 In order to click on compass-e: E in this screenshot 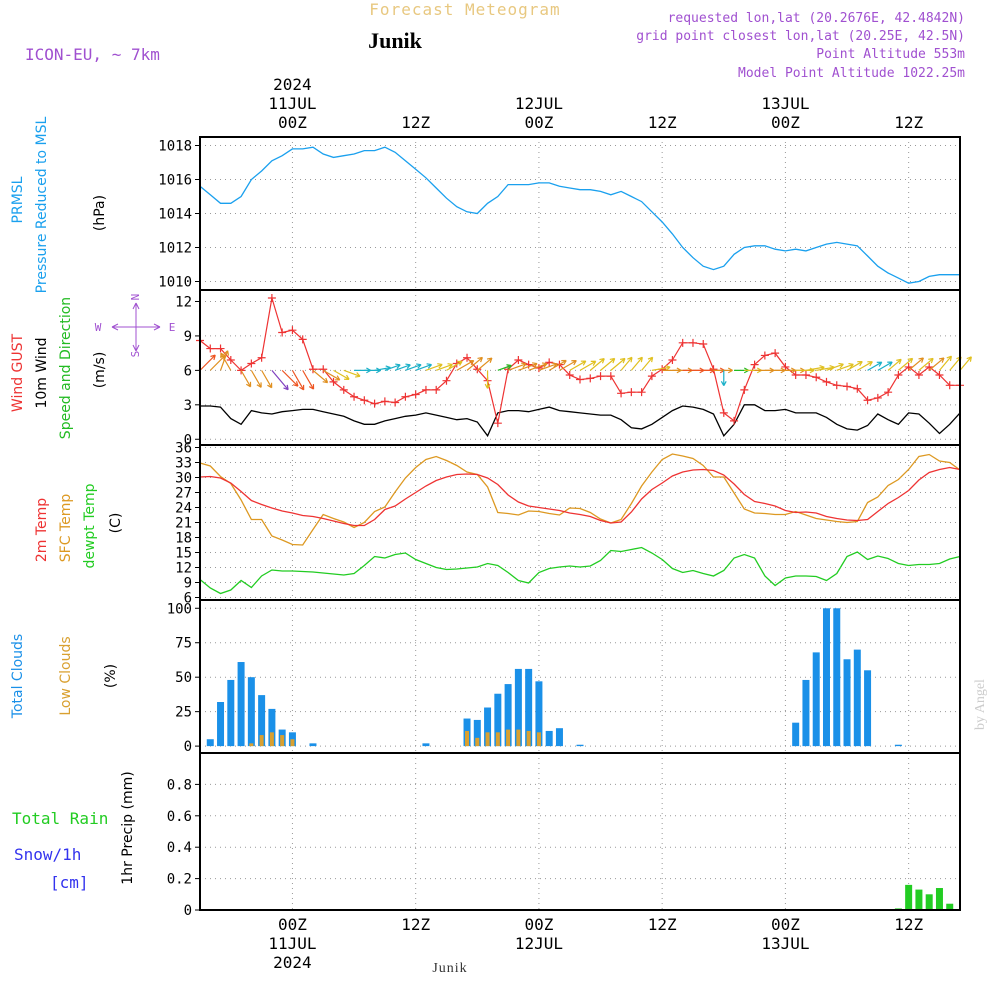, I will do `click(172, 327)`.